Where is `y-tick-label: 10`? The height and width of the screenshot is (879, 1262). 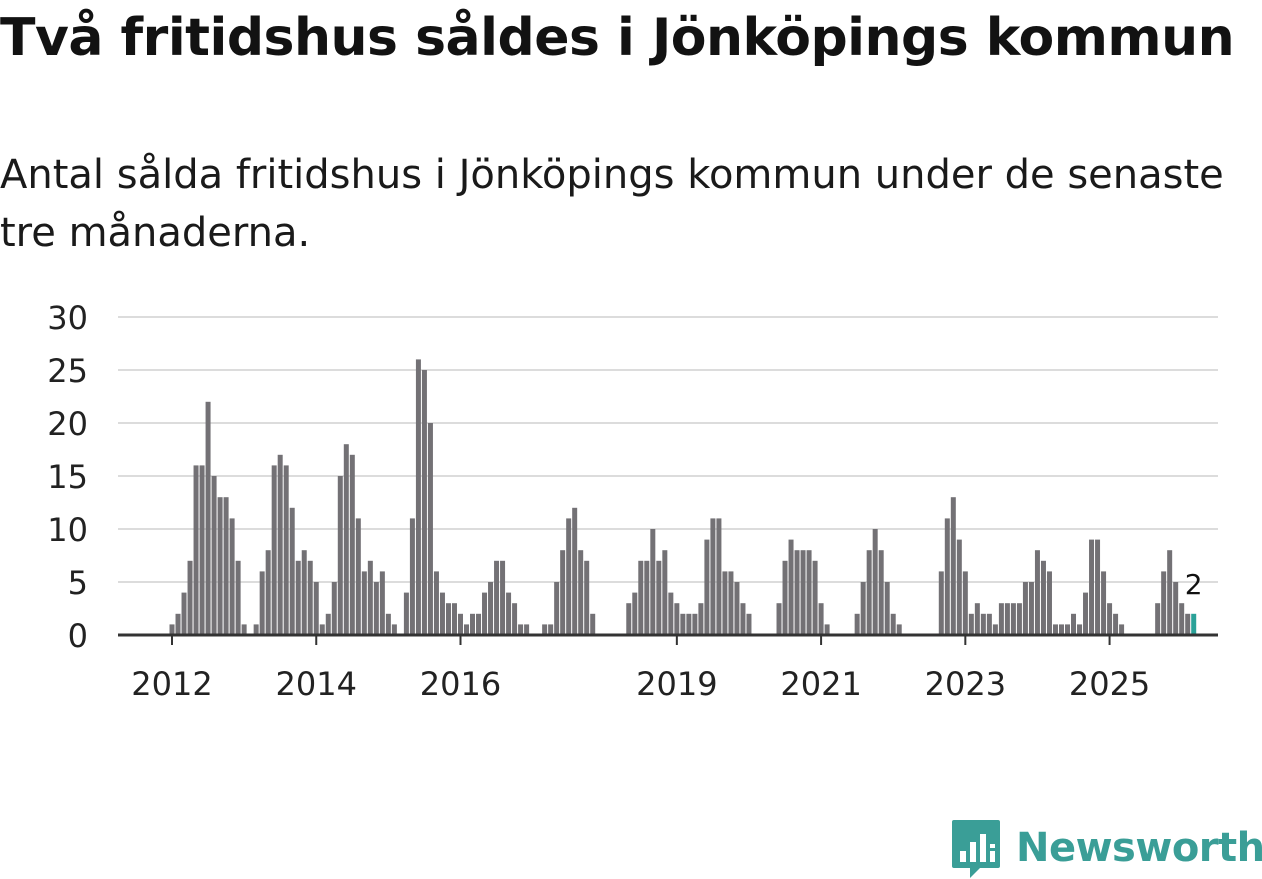 y-tick-label: 10 is located at coordinates (67, 530).